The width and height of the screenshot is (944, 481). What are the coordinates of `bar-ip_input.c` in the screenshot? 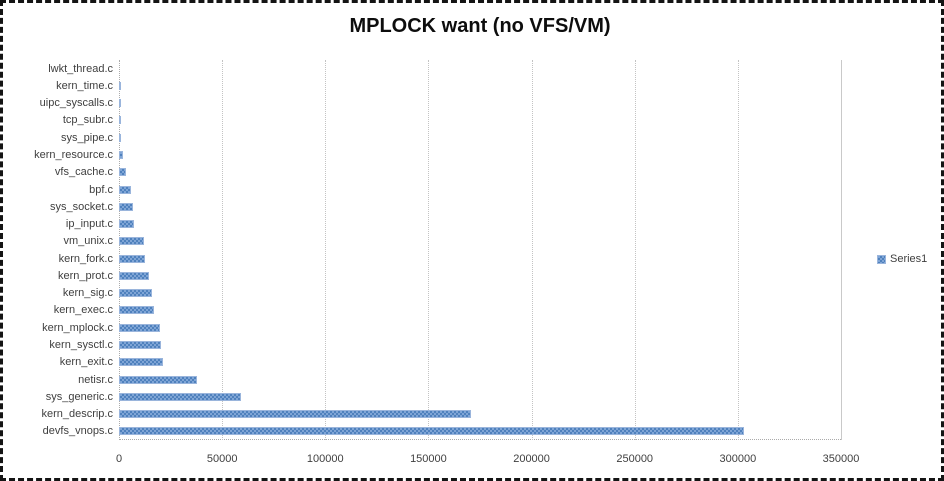 It's located at (126, 224).